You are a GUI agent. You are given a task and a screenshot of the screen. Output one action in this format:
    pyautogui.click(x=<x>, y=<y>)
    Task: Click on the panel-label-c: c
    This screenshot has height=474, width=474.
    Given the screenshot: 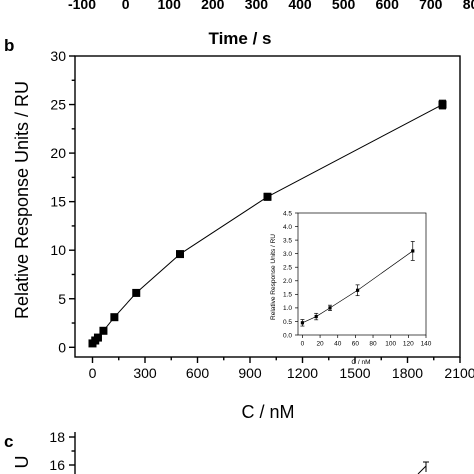 What is the action you would take?
    pyautogui.click(x=8, y=441)
    